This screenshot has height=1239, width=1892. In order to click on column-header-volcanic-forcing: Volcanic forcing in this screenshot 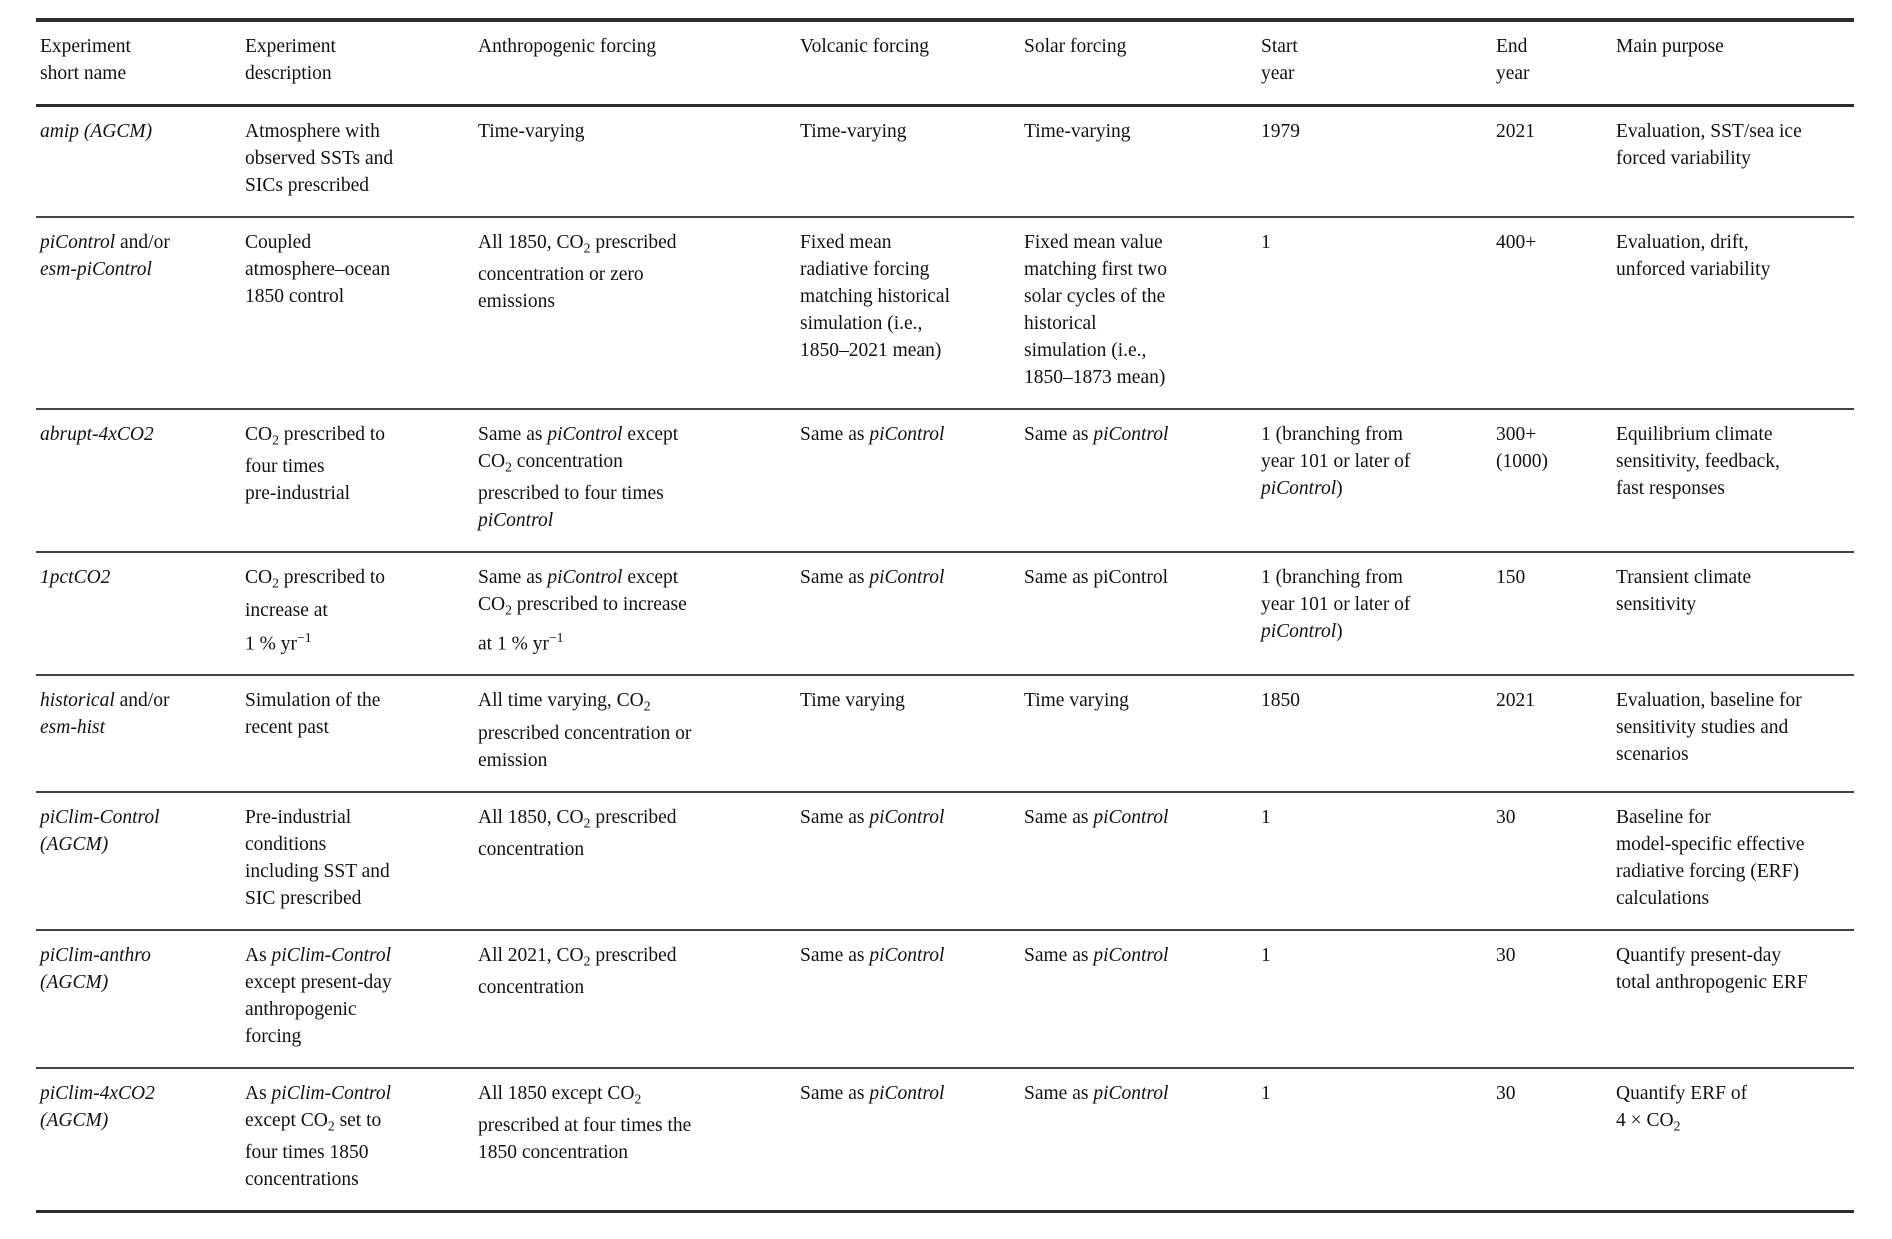, I will do `click(908, 63)`.